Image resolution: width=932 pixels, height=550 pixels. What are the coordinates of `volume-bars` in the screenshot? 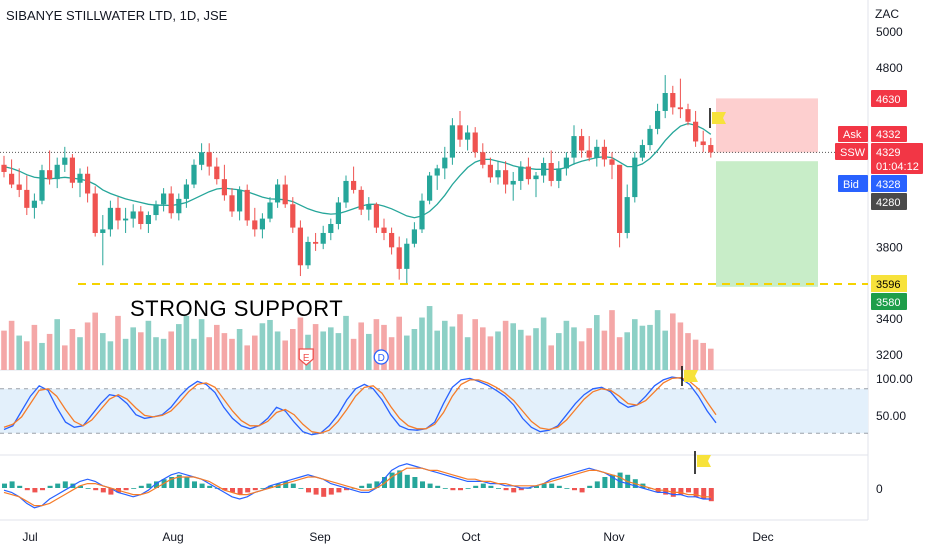 It's located at (357, 338).